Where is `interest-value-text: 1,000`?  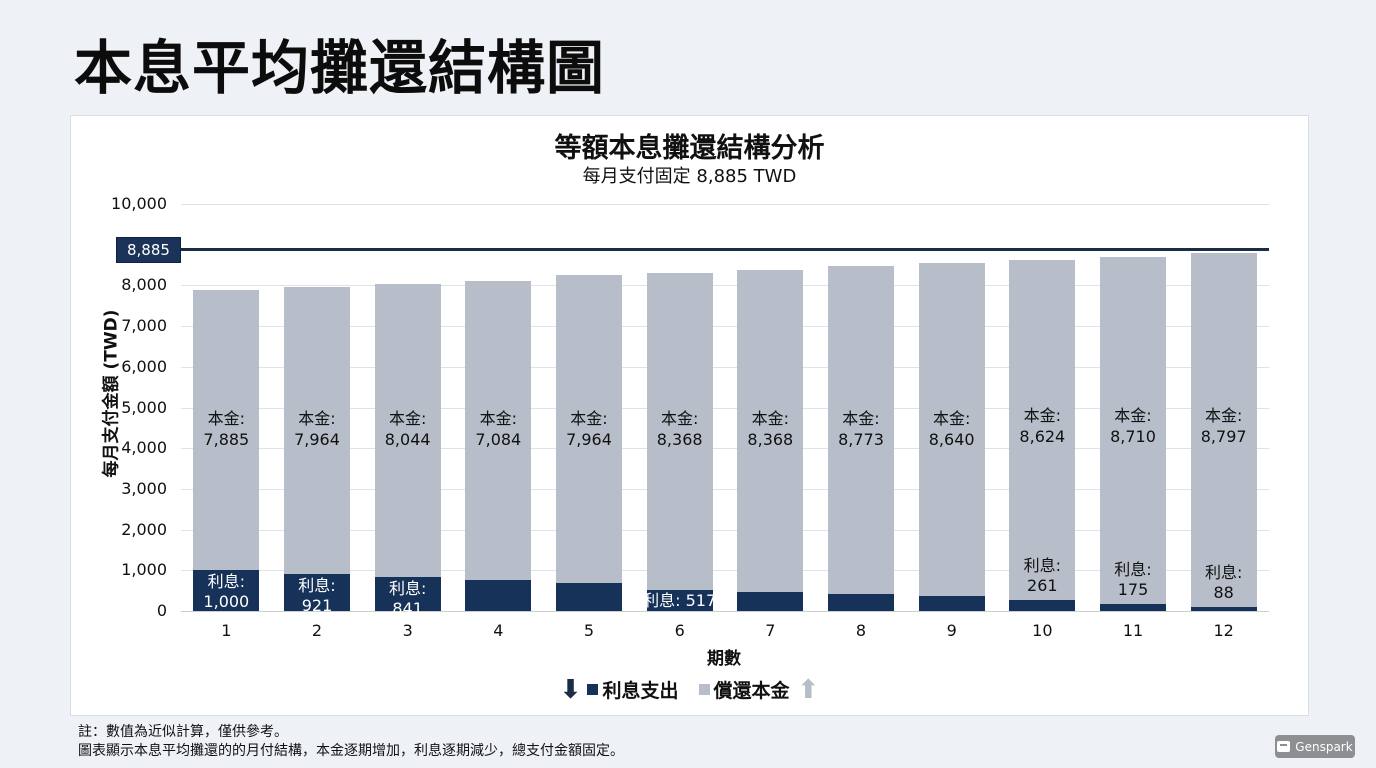
interest-value-text: 1,000 is located at coordinates (226, 602).